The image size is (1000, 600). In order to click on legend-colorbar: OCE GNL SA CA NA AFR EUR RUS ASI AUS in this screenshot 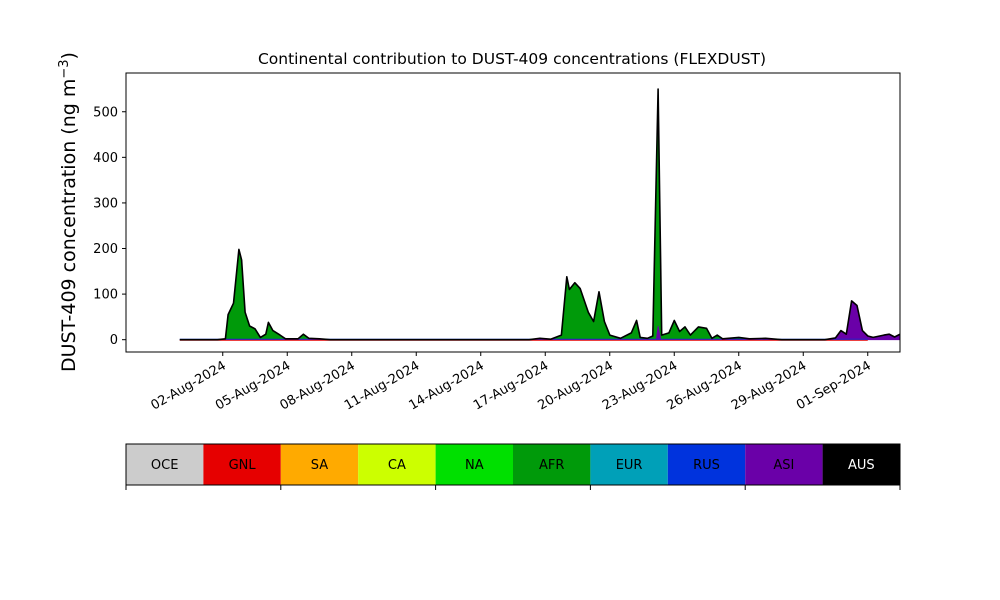, I will do `click(513, 466)`.